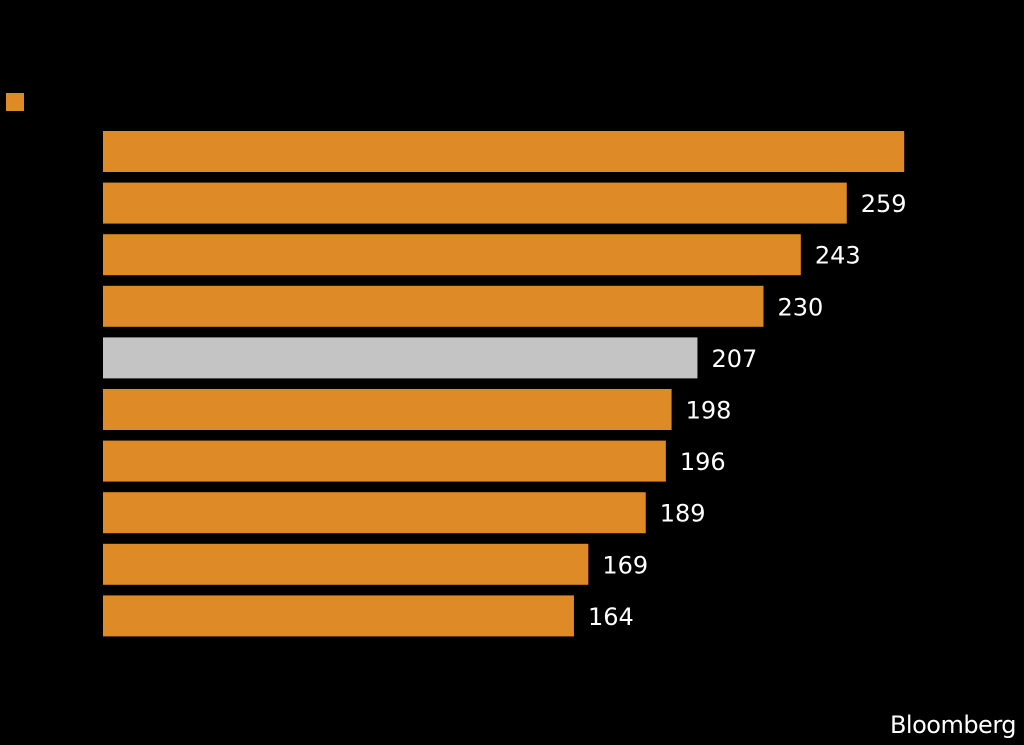  What do you see at coordinates (683, 514) in the screenshot?
I see `bar-value-label-8: 189` at bounding box center [683, 514].